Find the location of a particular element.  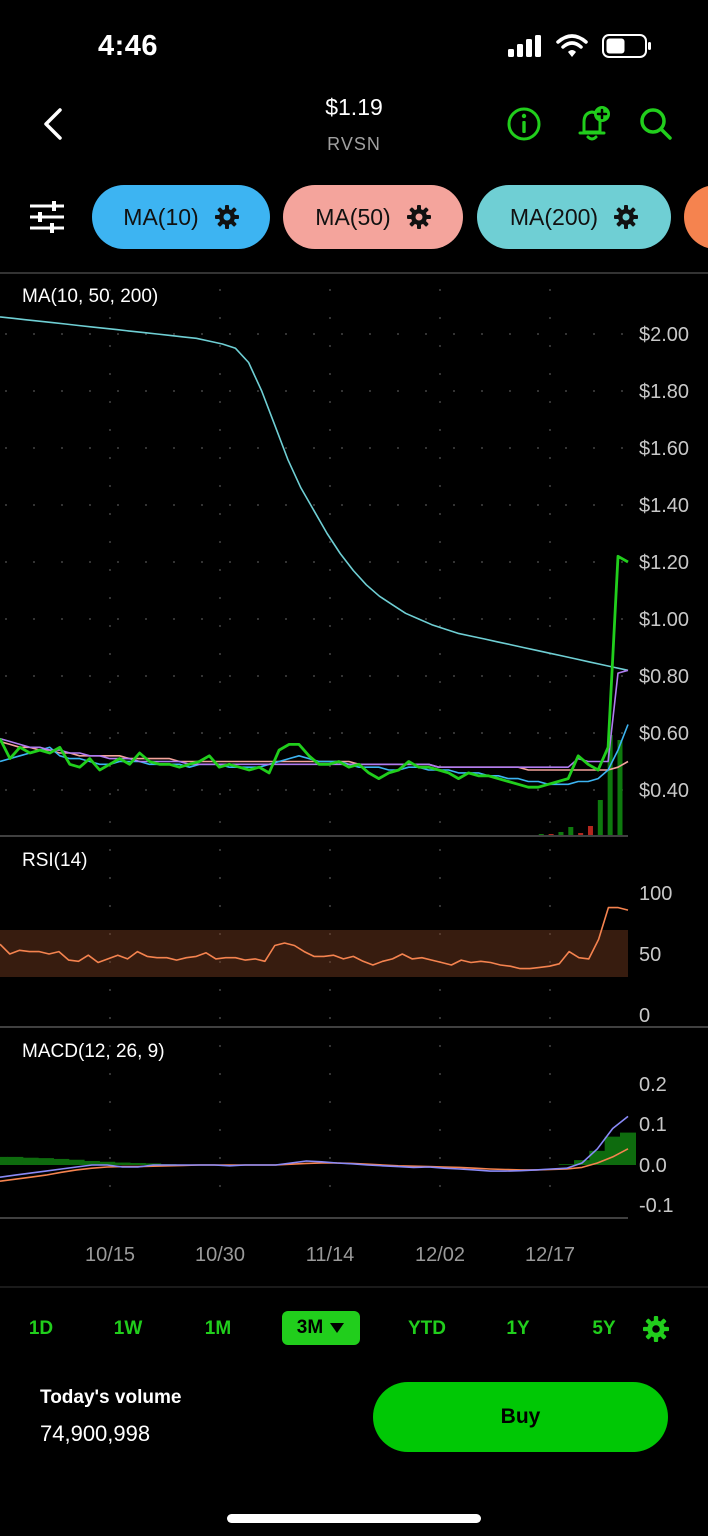

date-tick-label: 12/17 is located at coordinates (550, 1255).